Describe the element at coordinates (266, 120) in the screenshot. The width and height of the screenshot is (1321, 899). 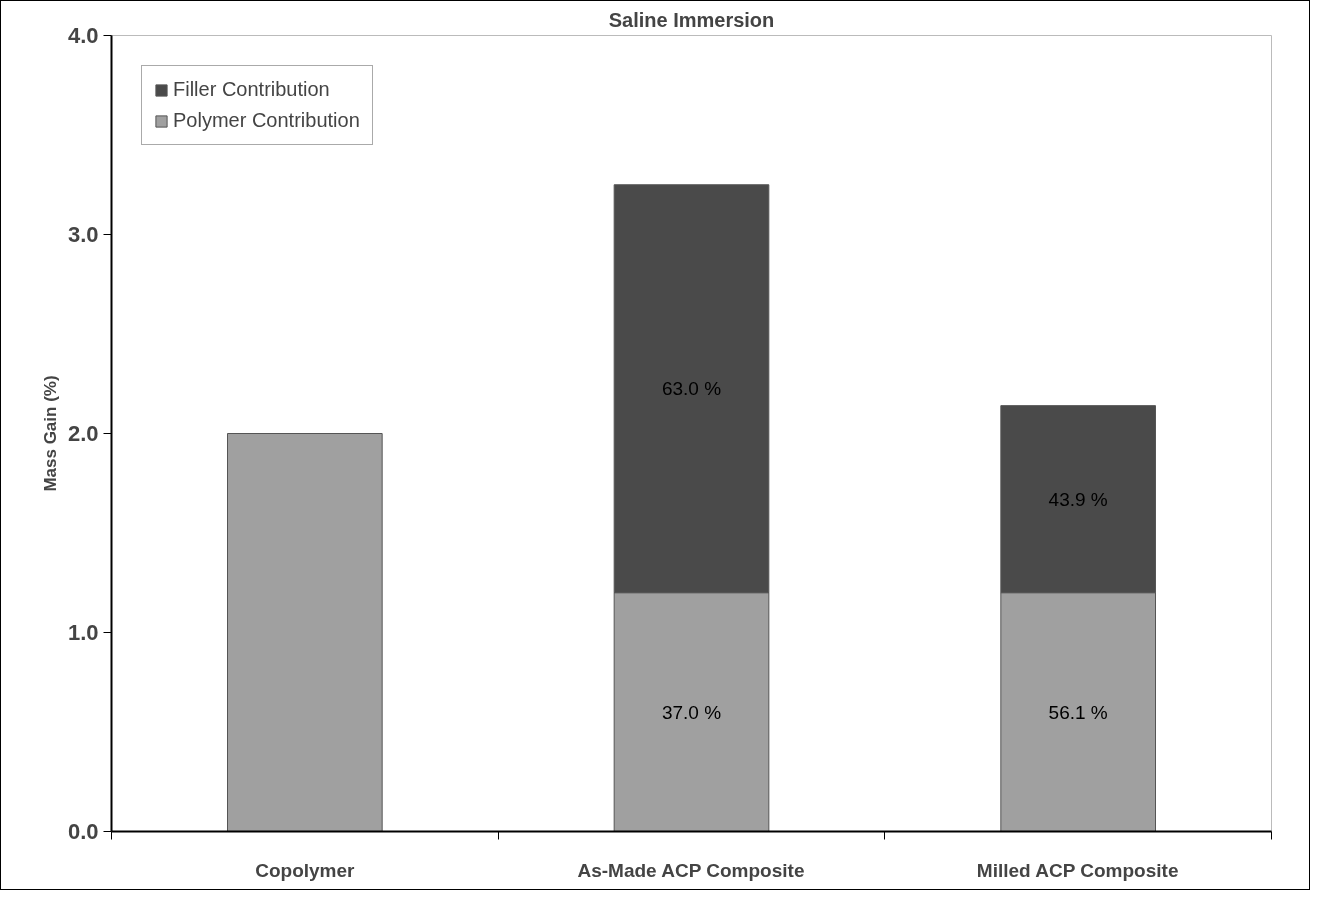
I see `legend-label: Polymer Contribution` at that location.